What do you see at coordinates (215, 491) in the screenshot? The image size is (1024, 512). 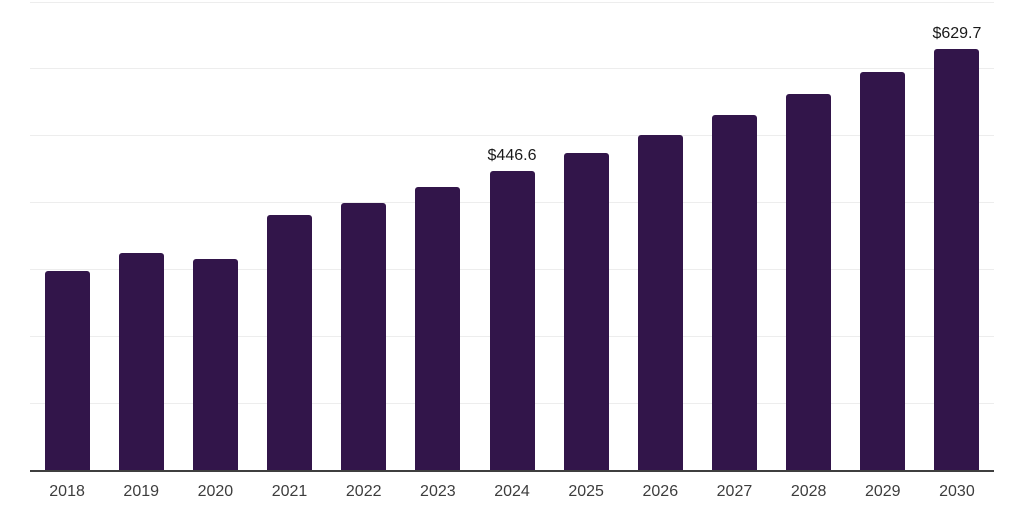 I see `x-tick-label-2020: 2020` at bounding box center [215, 491].